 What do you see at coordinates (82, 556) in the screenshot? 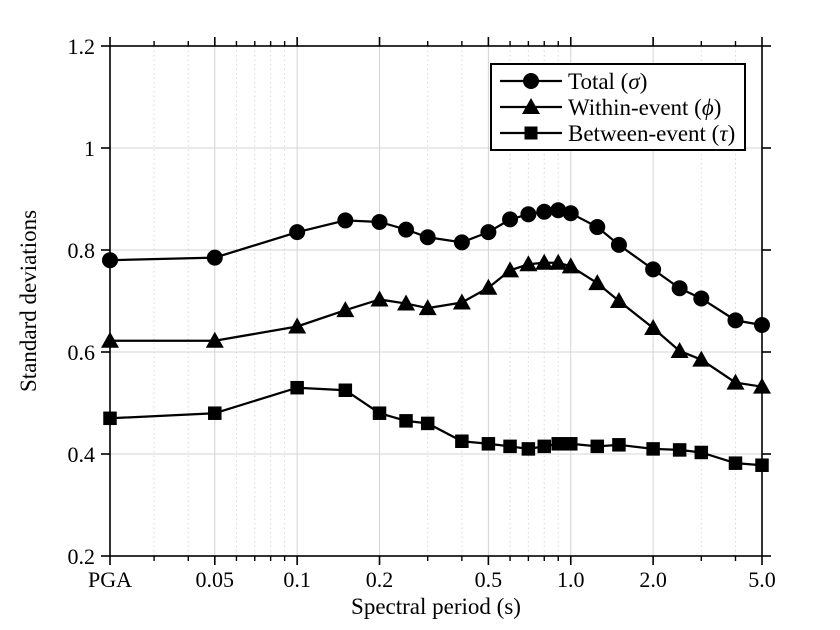
I see `y-tick-label: 0.2` at bounding box center [82, 556].